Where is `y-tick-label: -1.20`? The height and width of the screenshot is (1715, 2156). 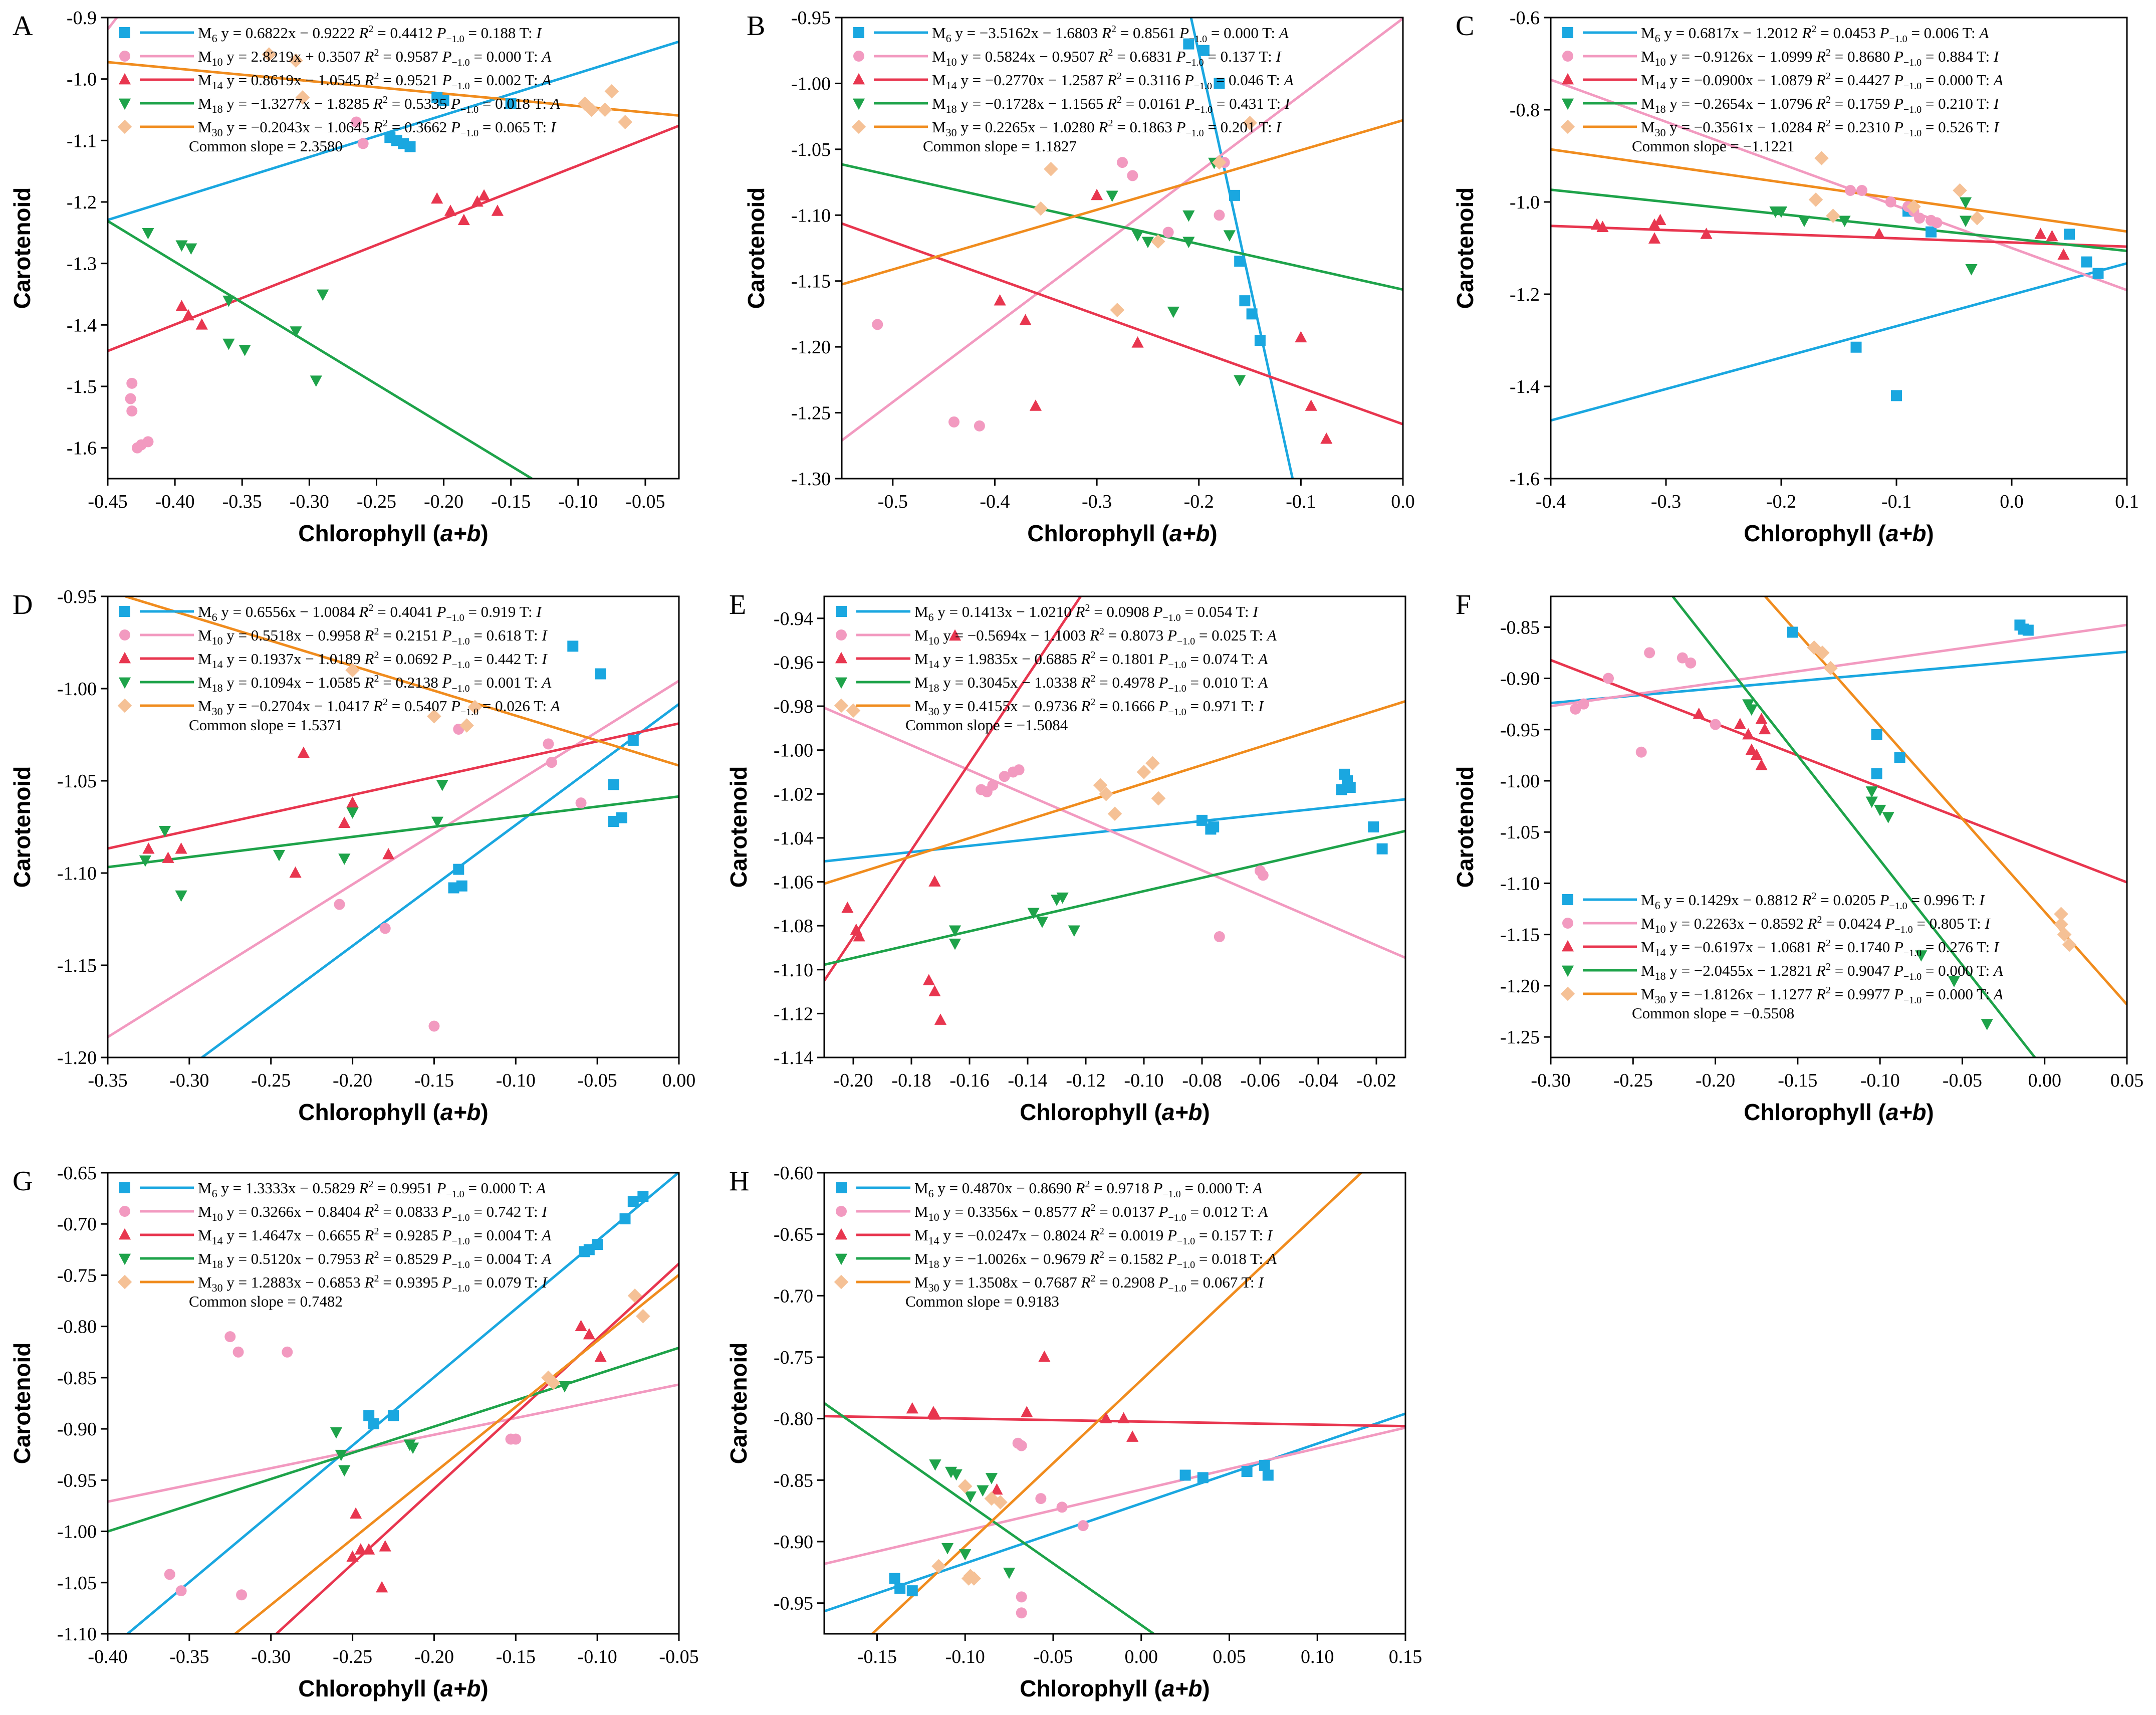
y-tick-label: -1.20 is located at coordinates (1520, 986).